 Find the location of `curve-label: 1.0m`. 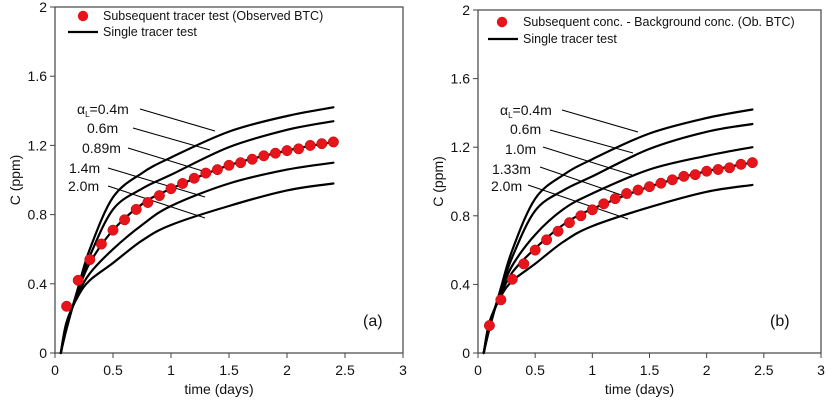

curve-label: 1.0m is located at coordinates (520, 149).